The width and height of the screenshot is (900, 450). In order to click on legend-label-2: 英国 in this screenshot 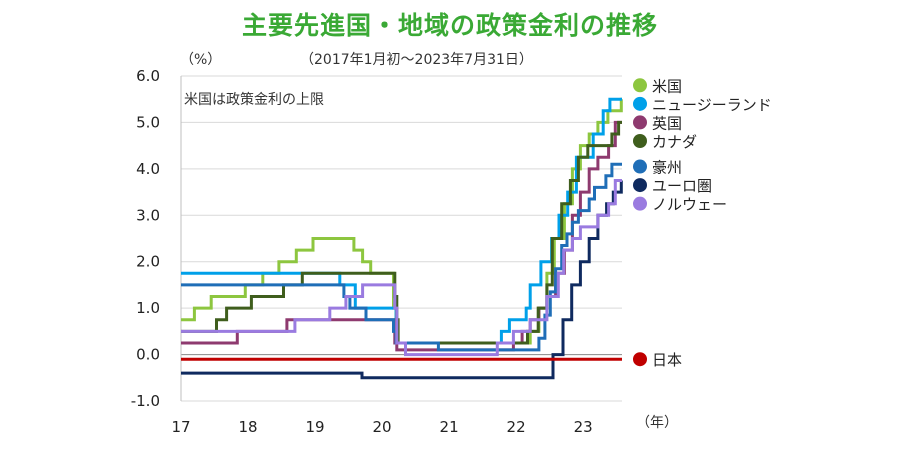, I will do `click(667, 123)`.